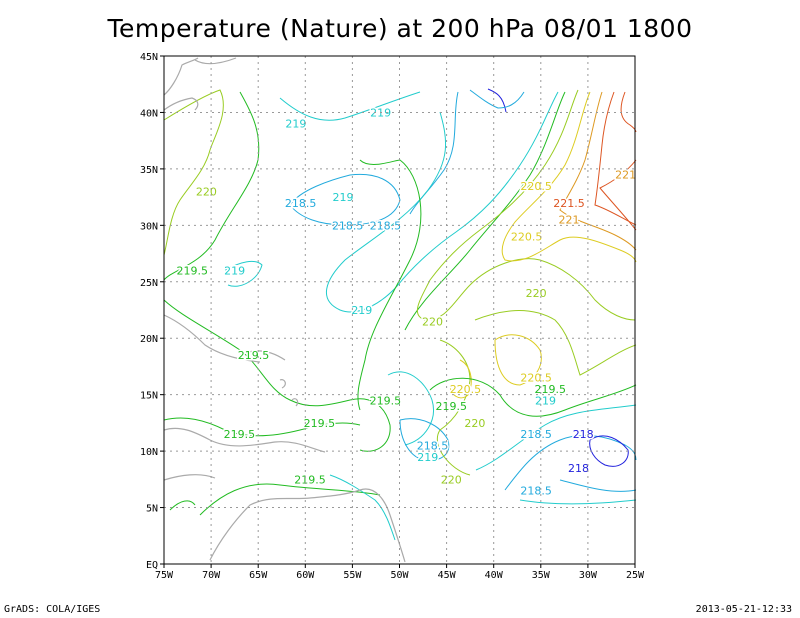  I want to click on x-tick-label: 75W, so click(164, 575).